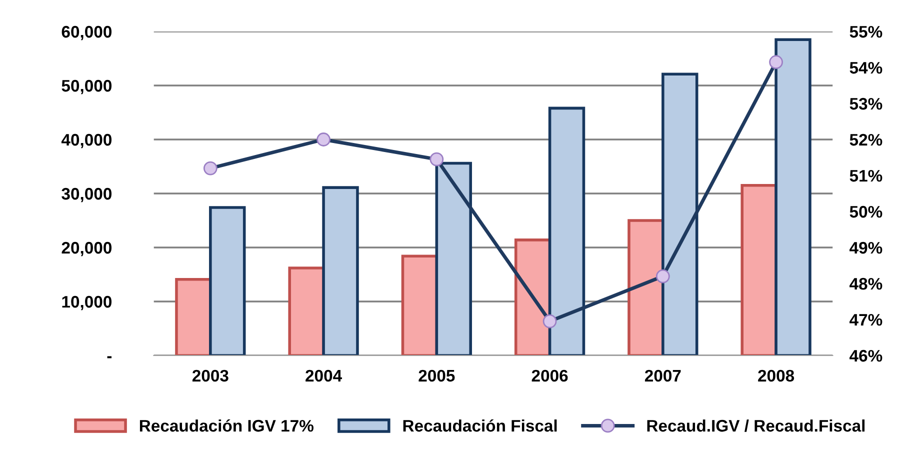  I want to click on x-tick-label: 2006, so click(550, 376).